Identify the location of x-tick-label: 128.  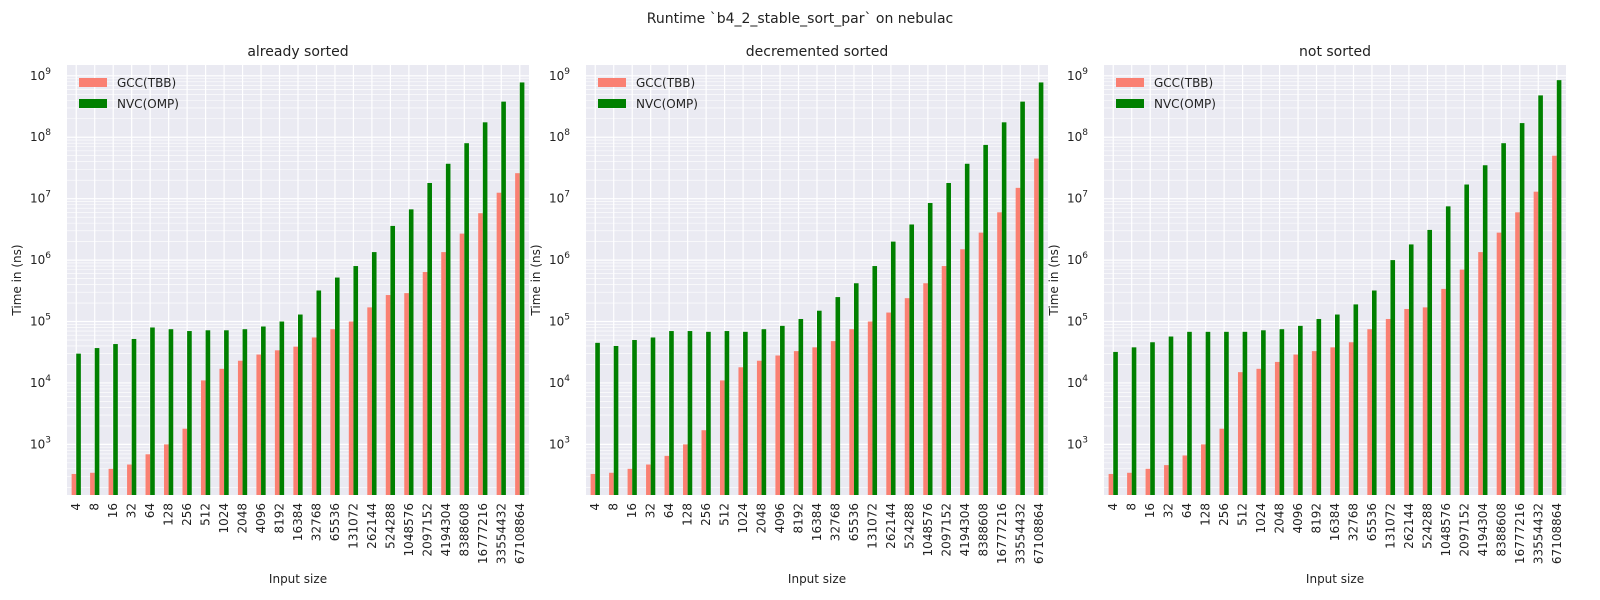
(1206, 514).